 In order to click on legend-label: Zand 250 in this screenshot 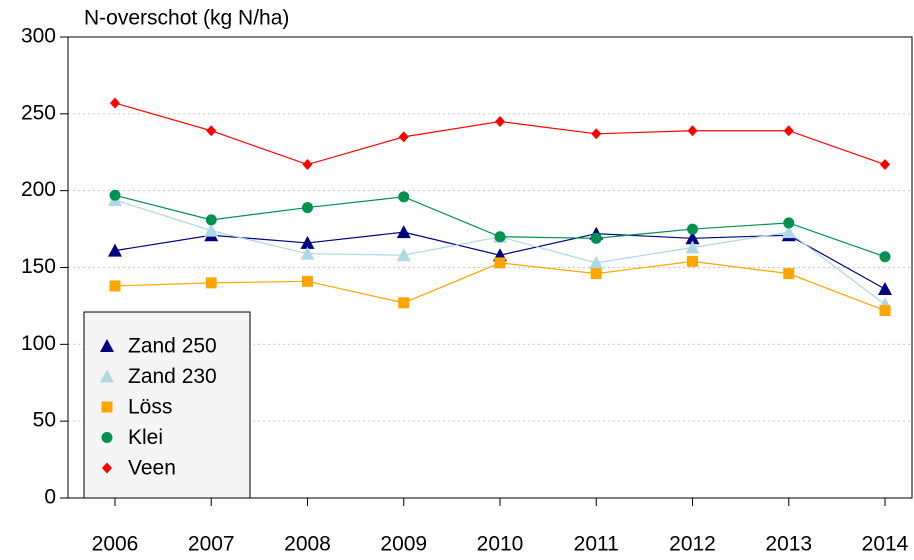, I will do `click(172, 346)`.